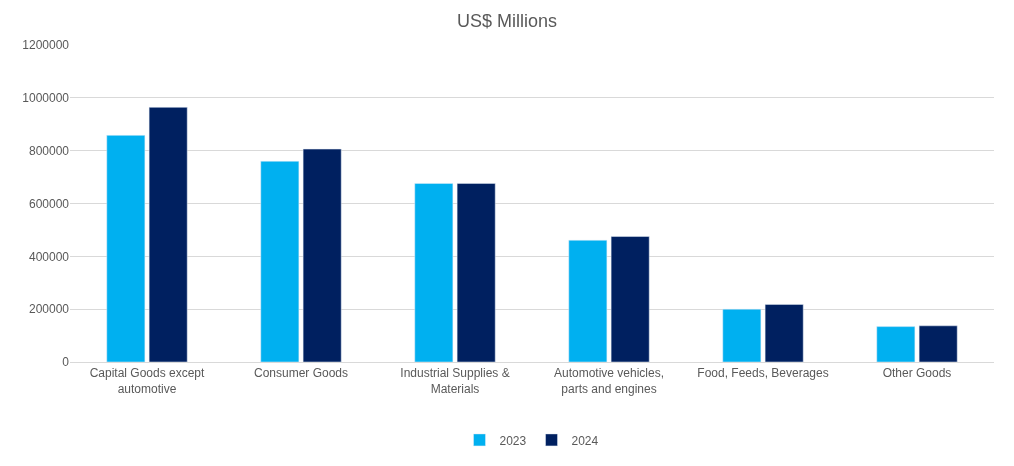  I want to click on legend-label: 2024, so click(585, 440).